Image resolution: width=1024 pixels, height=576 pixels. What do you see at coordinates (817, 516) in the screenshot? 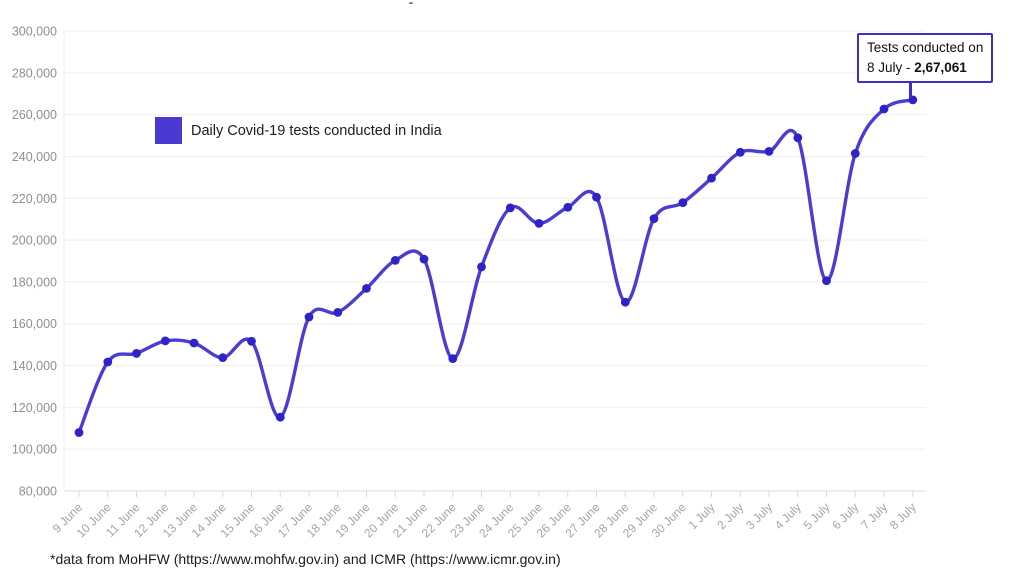
I see `x-axis-label: 5 July` at bounding box center [817, 516].